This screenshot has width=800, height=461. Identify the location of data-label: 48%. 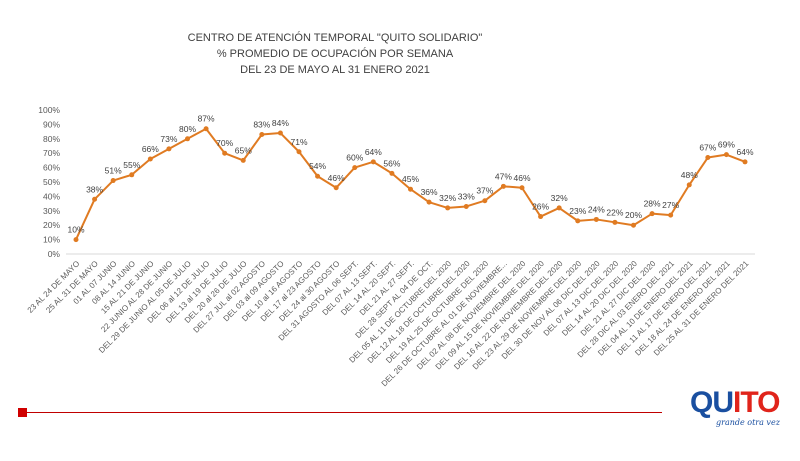
(689, 175).